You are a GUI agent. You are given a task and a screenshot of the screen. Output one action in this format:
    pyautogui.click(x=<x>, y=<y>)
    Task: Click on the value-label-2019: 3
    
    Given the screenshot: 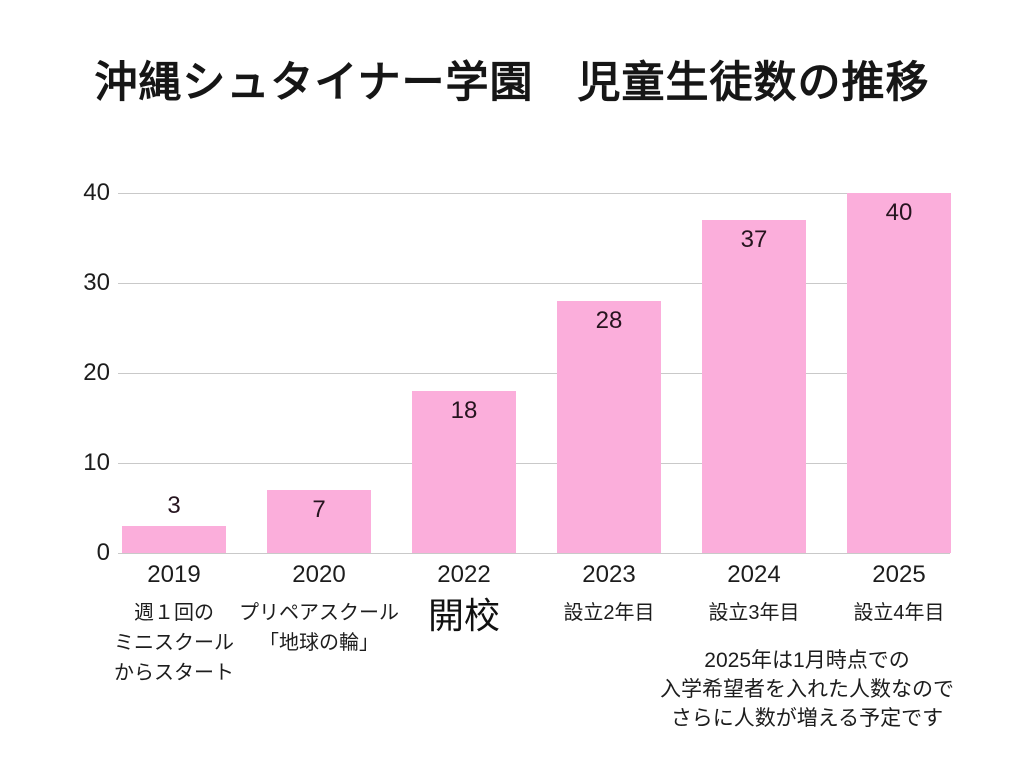 What is the action you would take?
    pyautogui.click(x=174, y=505)
    